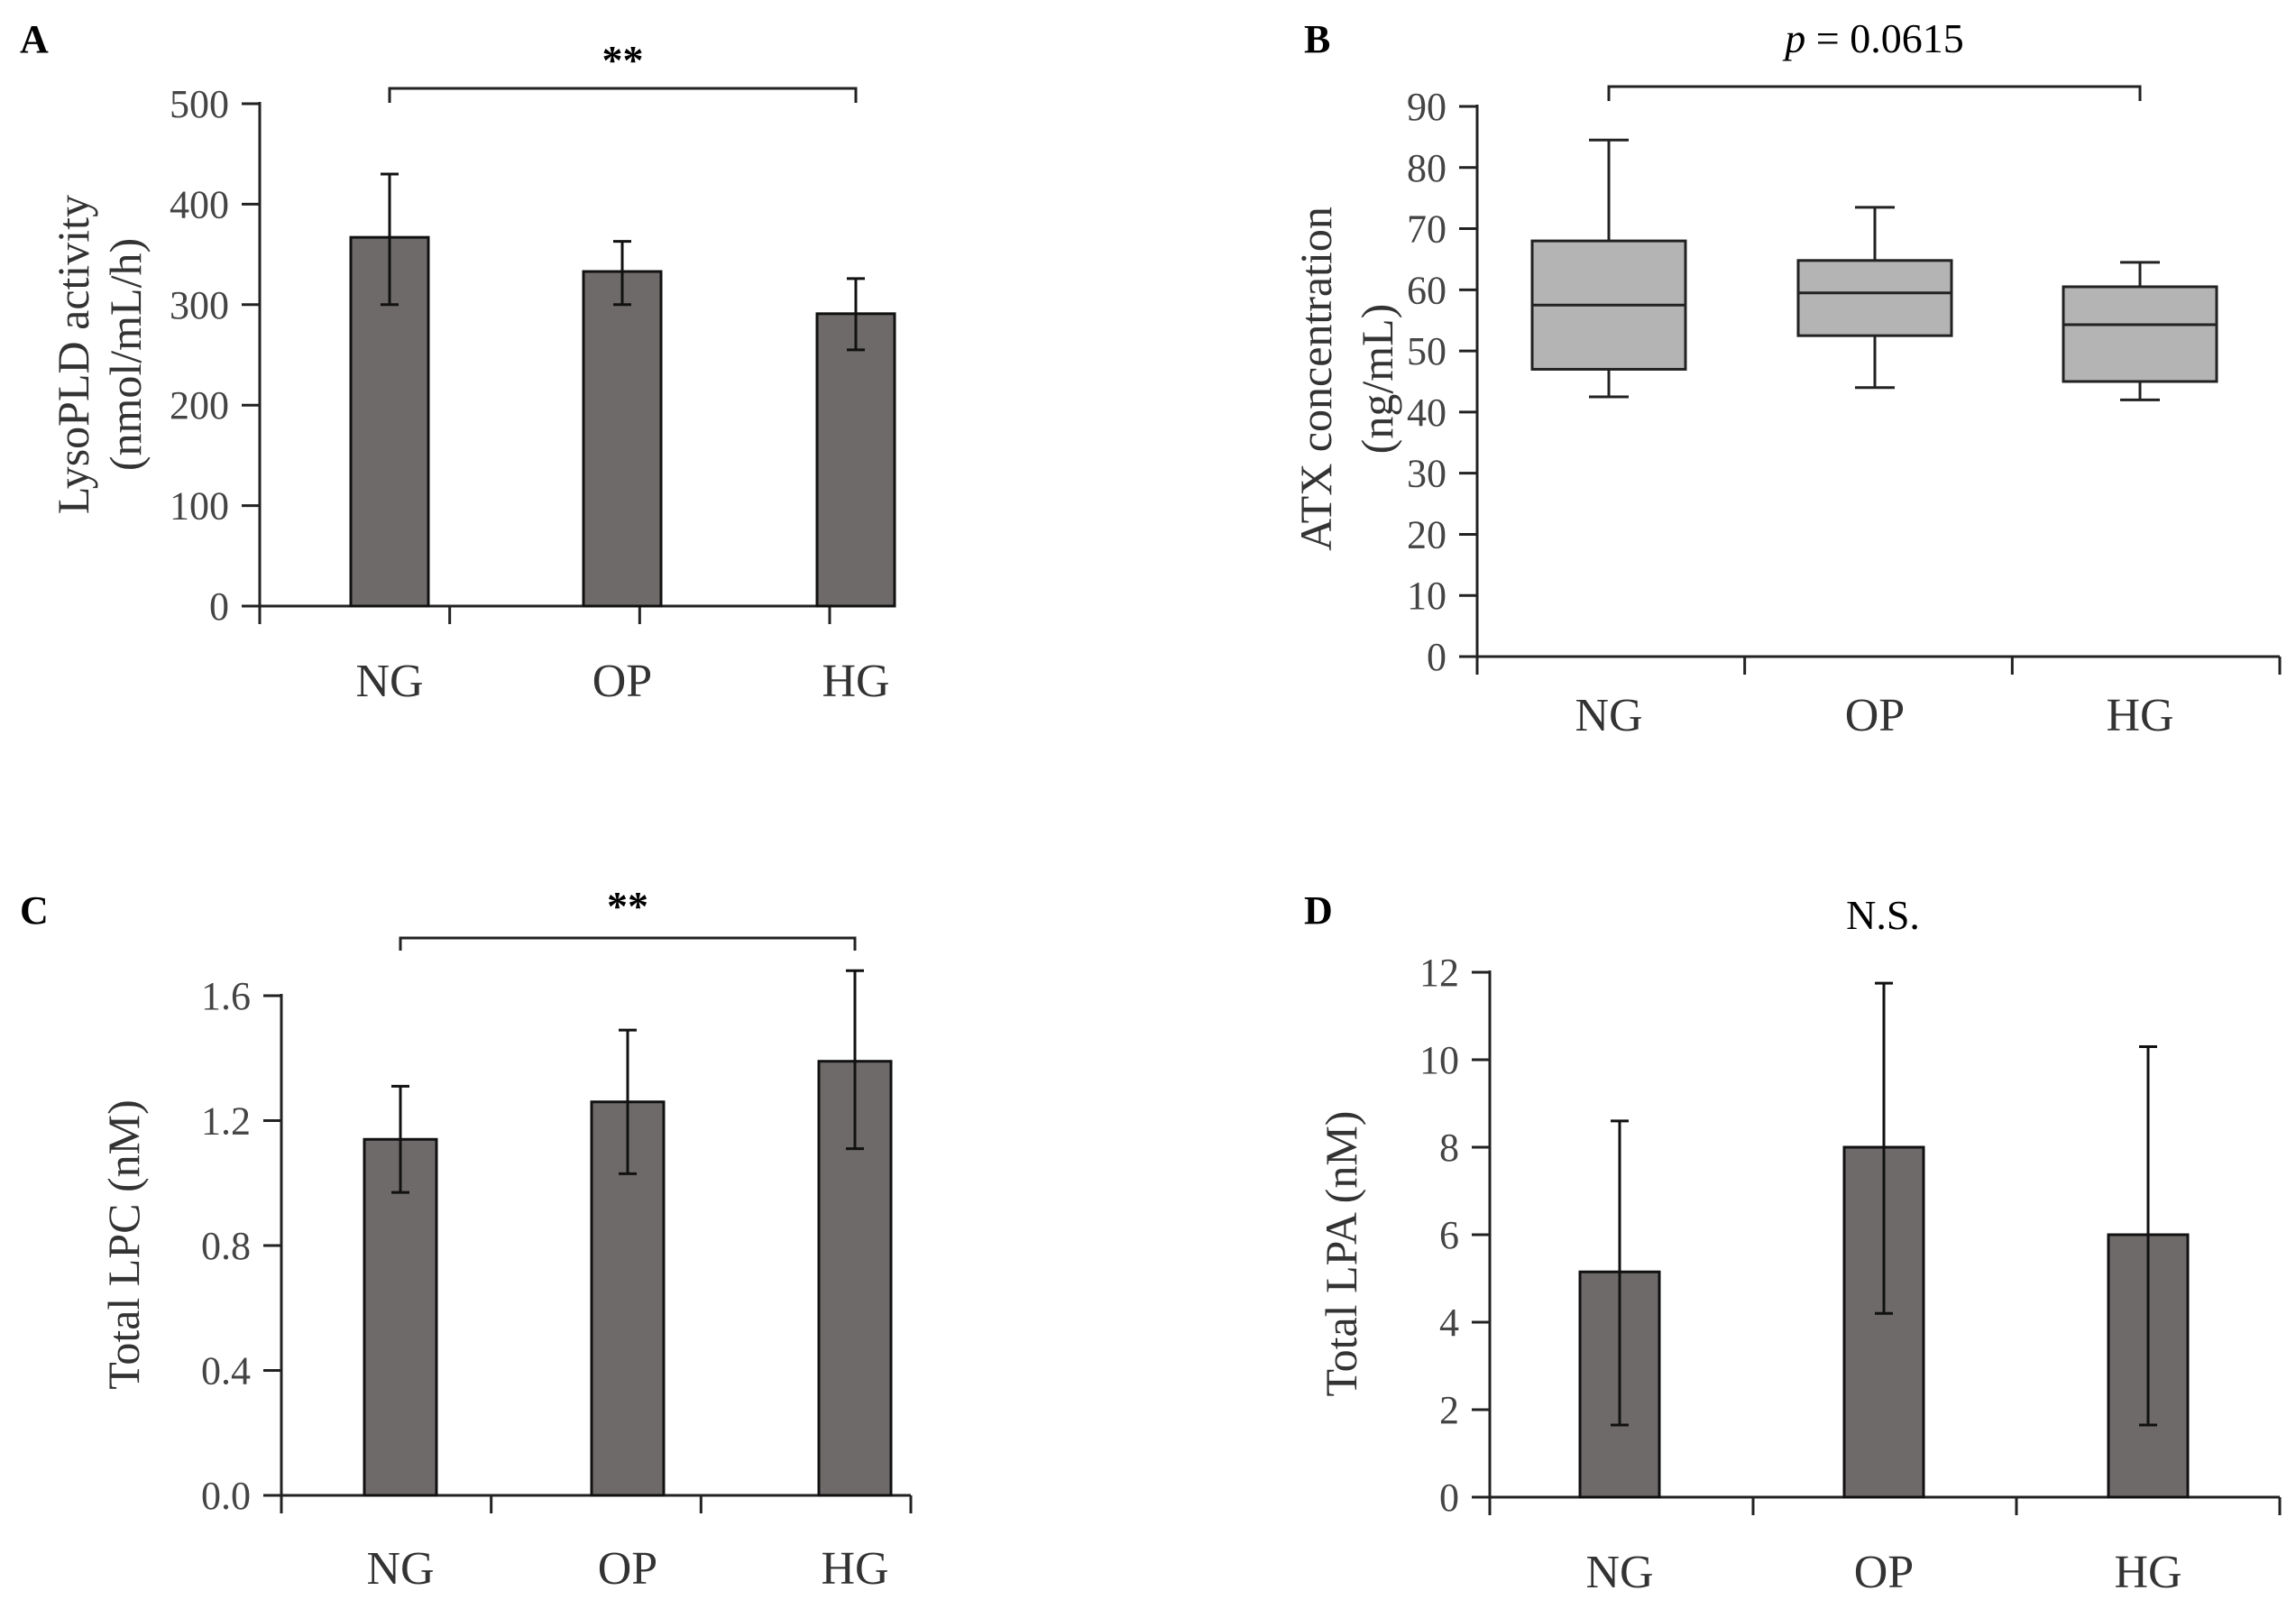 The image size is (2296, 1609). I want to click on bar-ng, so click(400, 1317).